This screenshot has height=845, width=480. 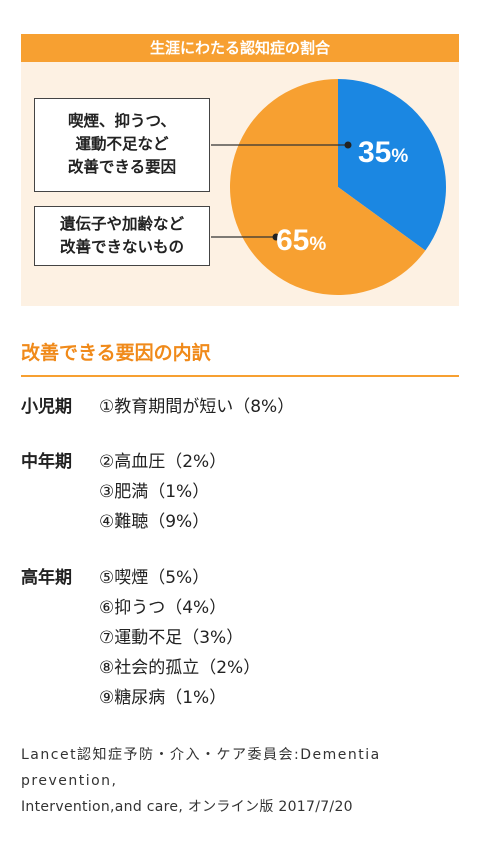 What do you see at coordinates (163, 698) in the screenshot?
I see `factor-item: ⑨糖尿病（1%）` at bounding box center [163, 698].